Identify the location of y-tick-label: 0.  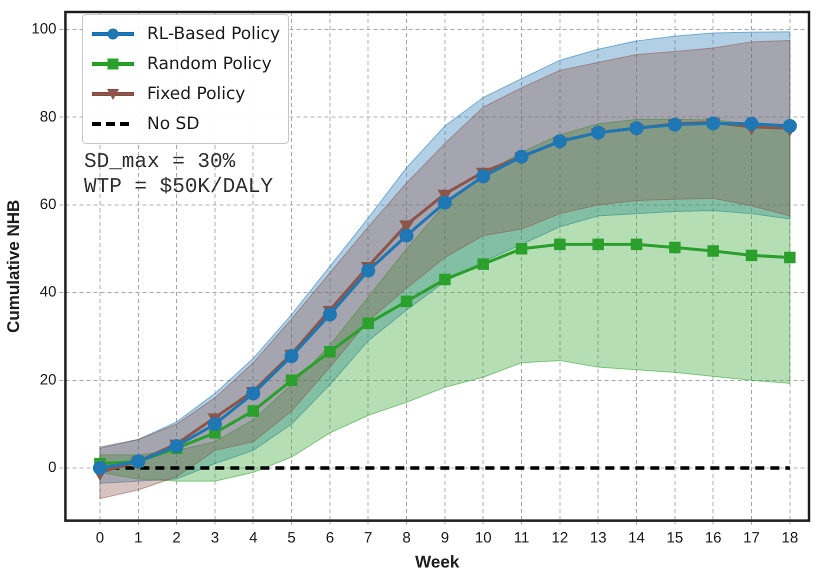
(52, 467).